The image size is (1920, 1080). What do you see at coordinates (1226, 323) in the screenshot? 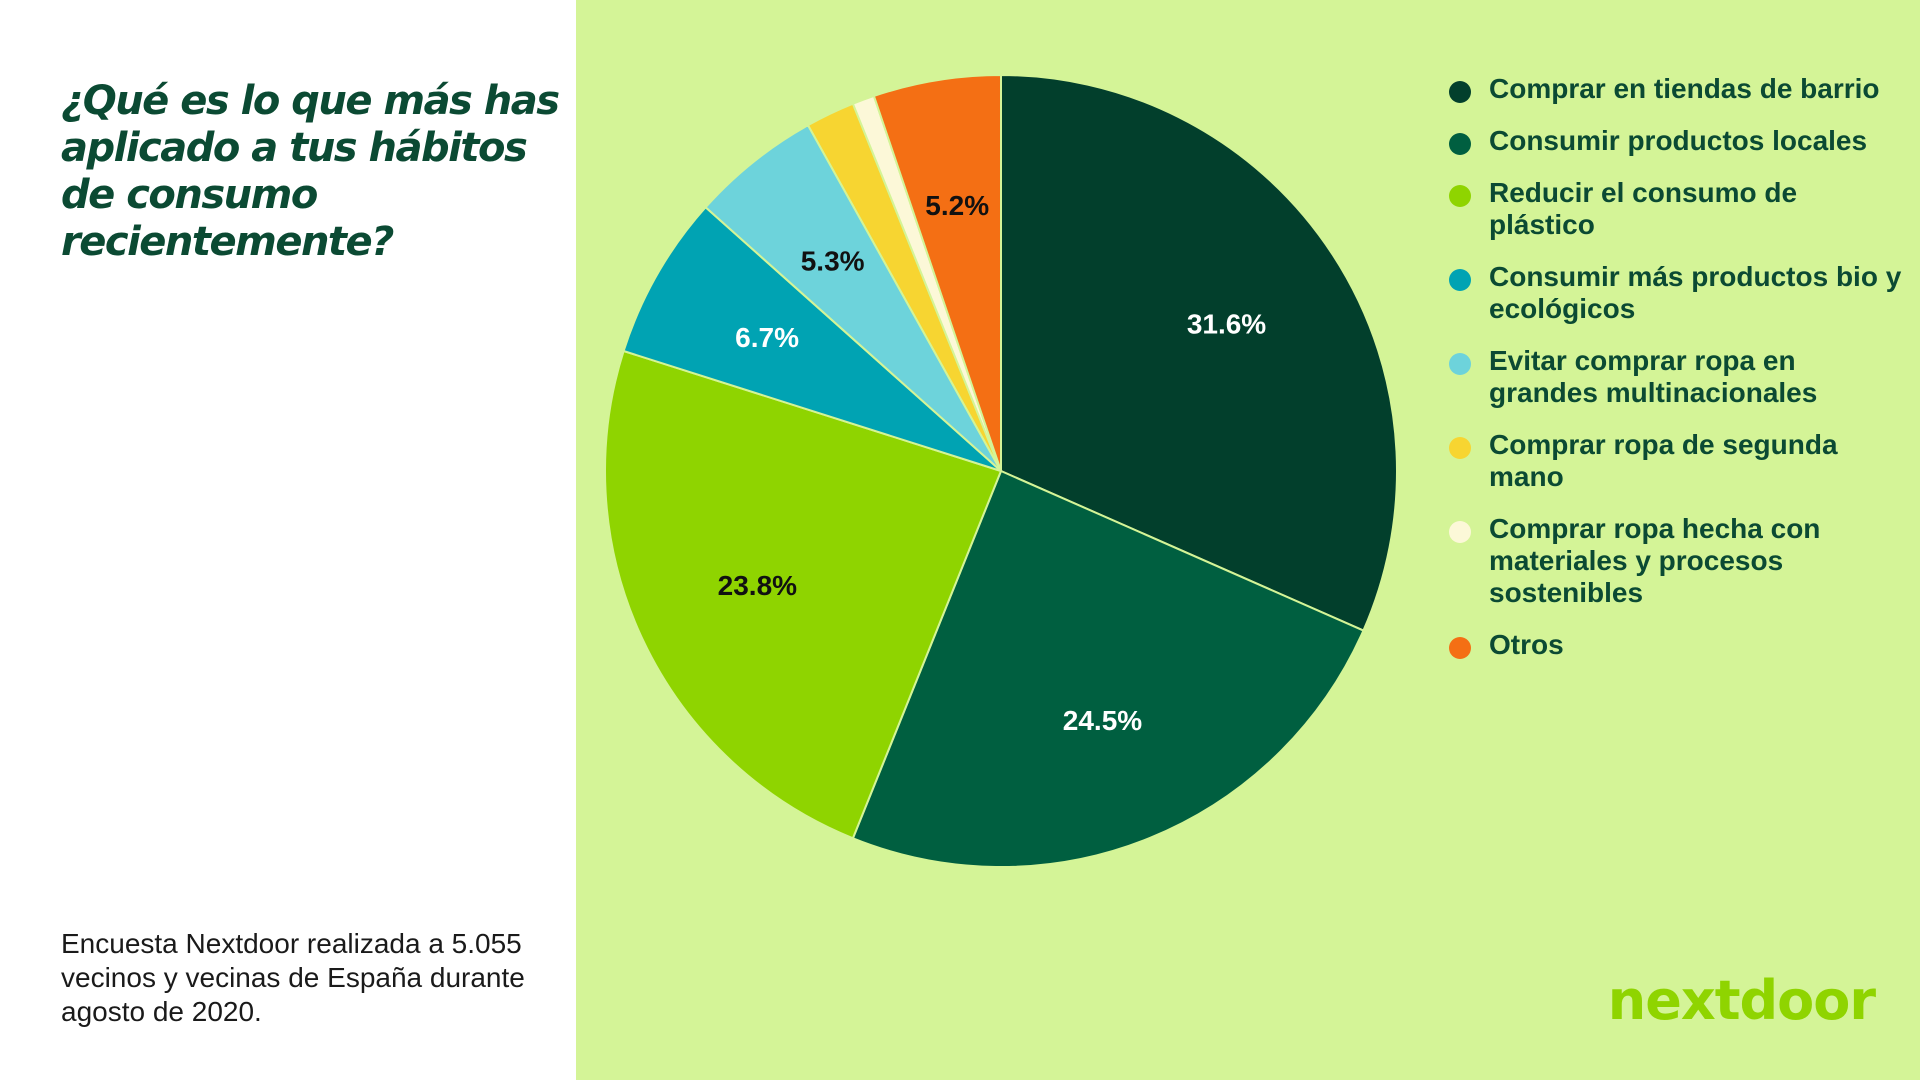
I see `slice-label: 31.6%` at bounding box center [1226, 323].